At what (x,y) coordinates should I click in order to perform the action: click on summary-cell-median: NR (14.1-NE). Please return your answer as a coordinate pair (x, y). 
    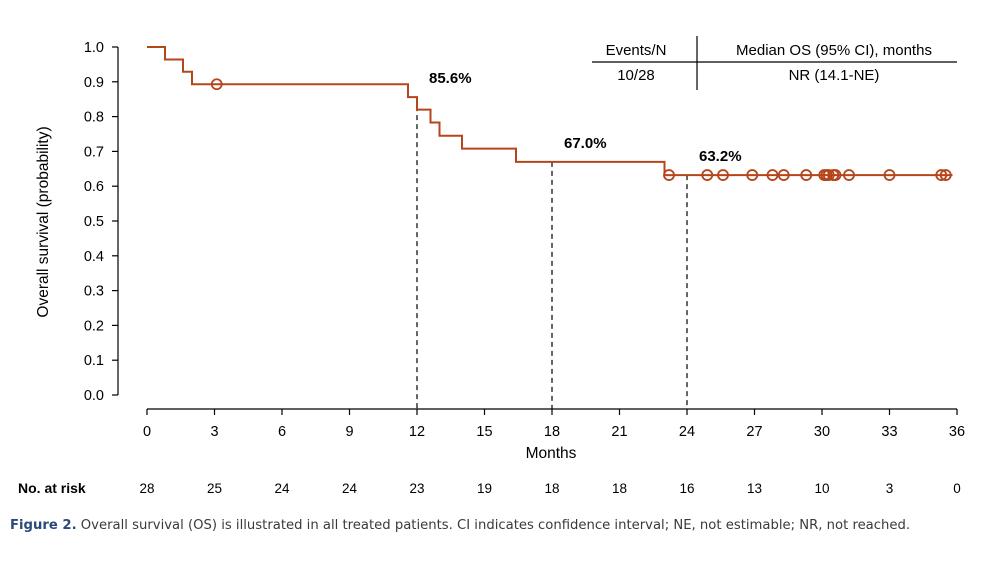
    Looking at the image, I should click on (834, 75).